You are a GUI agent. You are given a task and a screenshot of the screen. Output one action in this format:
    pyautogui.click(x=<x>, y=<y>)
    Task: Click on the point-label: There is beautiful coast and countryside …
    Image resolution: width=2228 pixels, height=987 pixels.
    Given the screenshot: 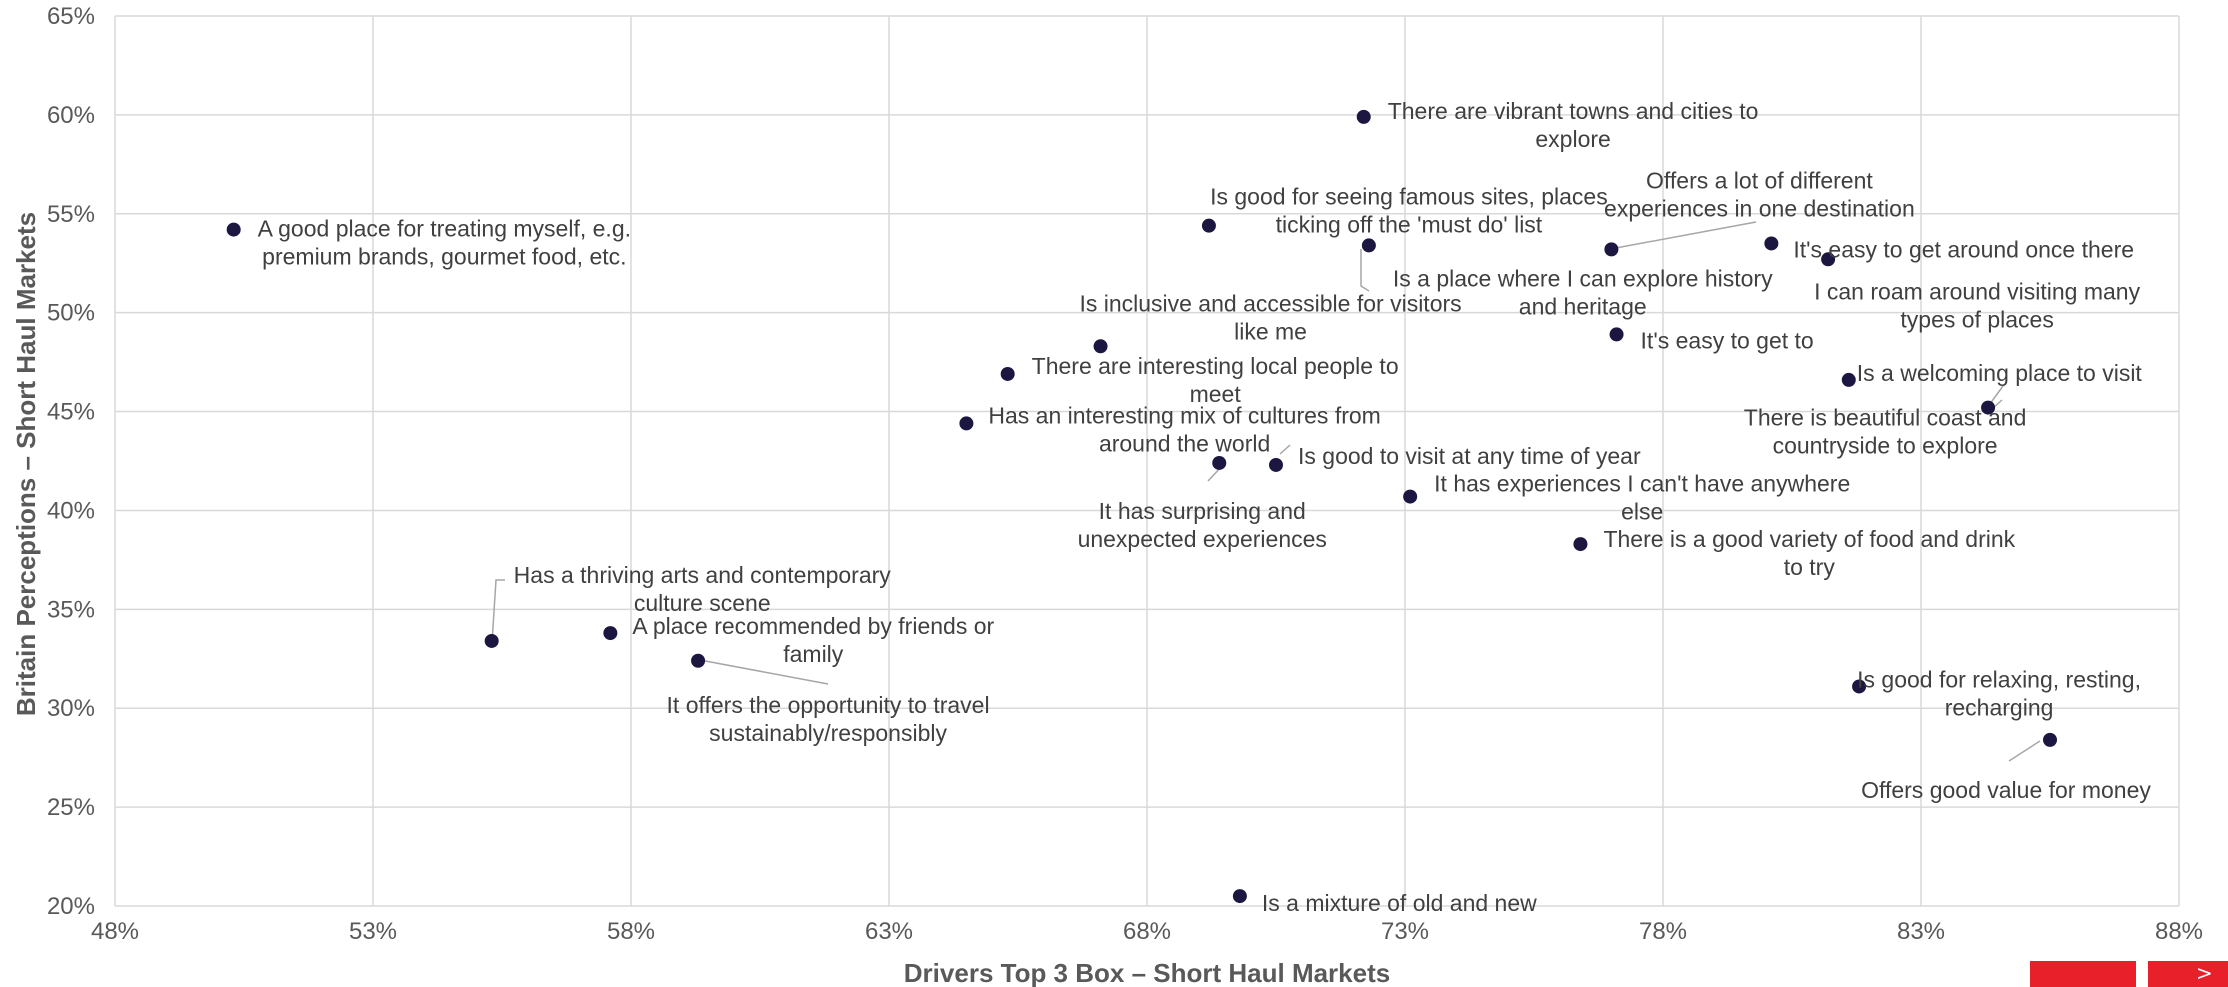 What is the action you would take?
    pyautogui.click(x=1885, y=432)
    